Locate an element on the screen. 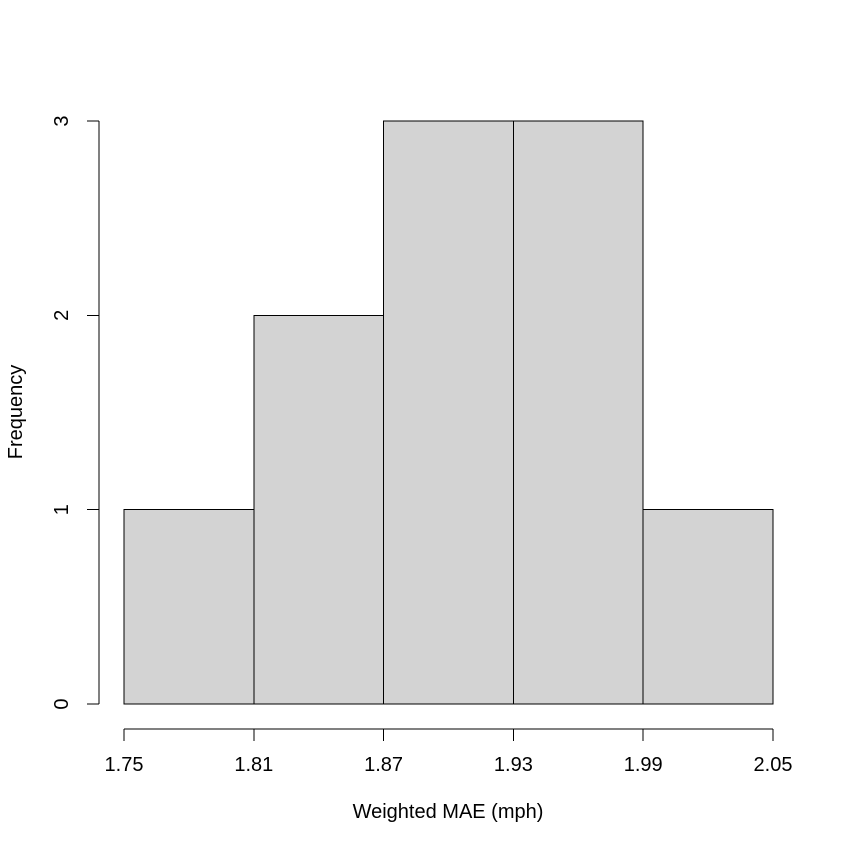 This screenshot has height=850, width=850. x-tick-label: 1.93 is located at coordinates (513, 765).